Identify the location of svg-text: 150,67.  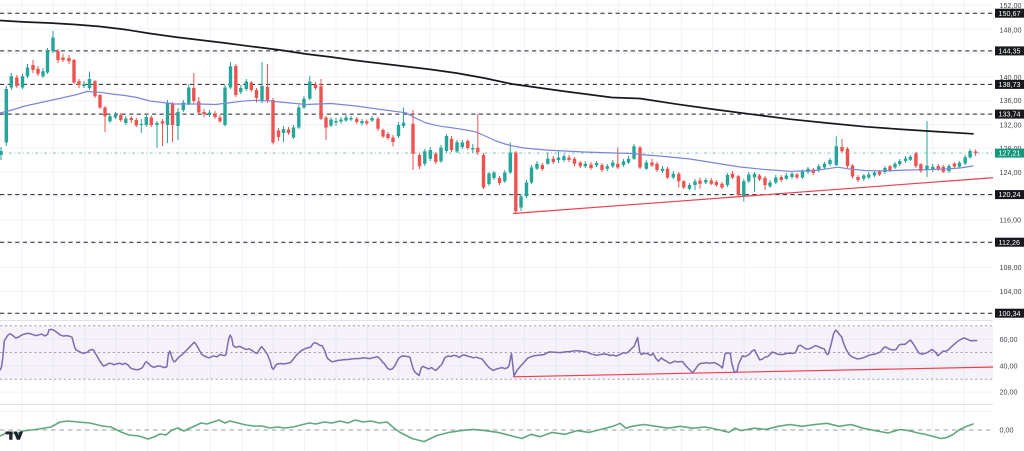
(1010, 13).